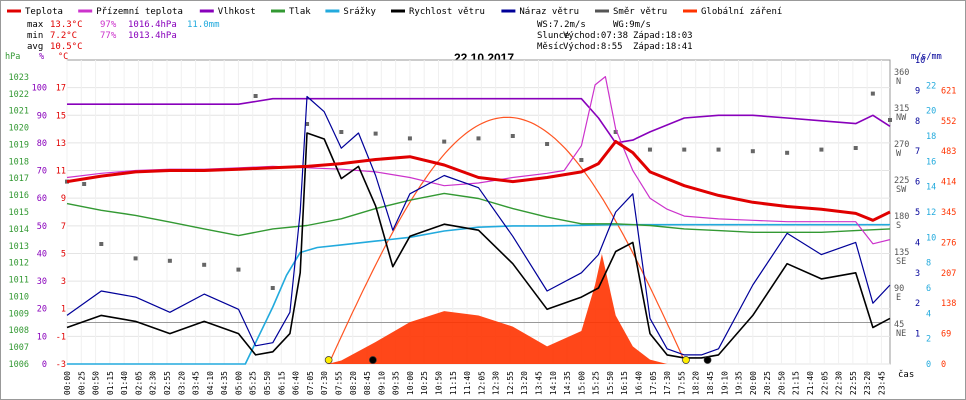 The height and width of the screenshot is (400, 966). What do you see at coordinates (138, 383) in the screenshot?
I see `time-tick-5: 02:05` at bounding box center [138, 383].